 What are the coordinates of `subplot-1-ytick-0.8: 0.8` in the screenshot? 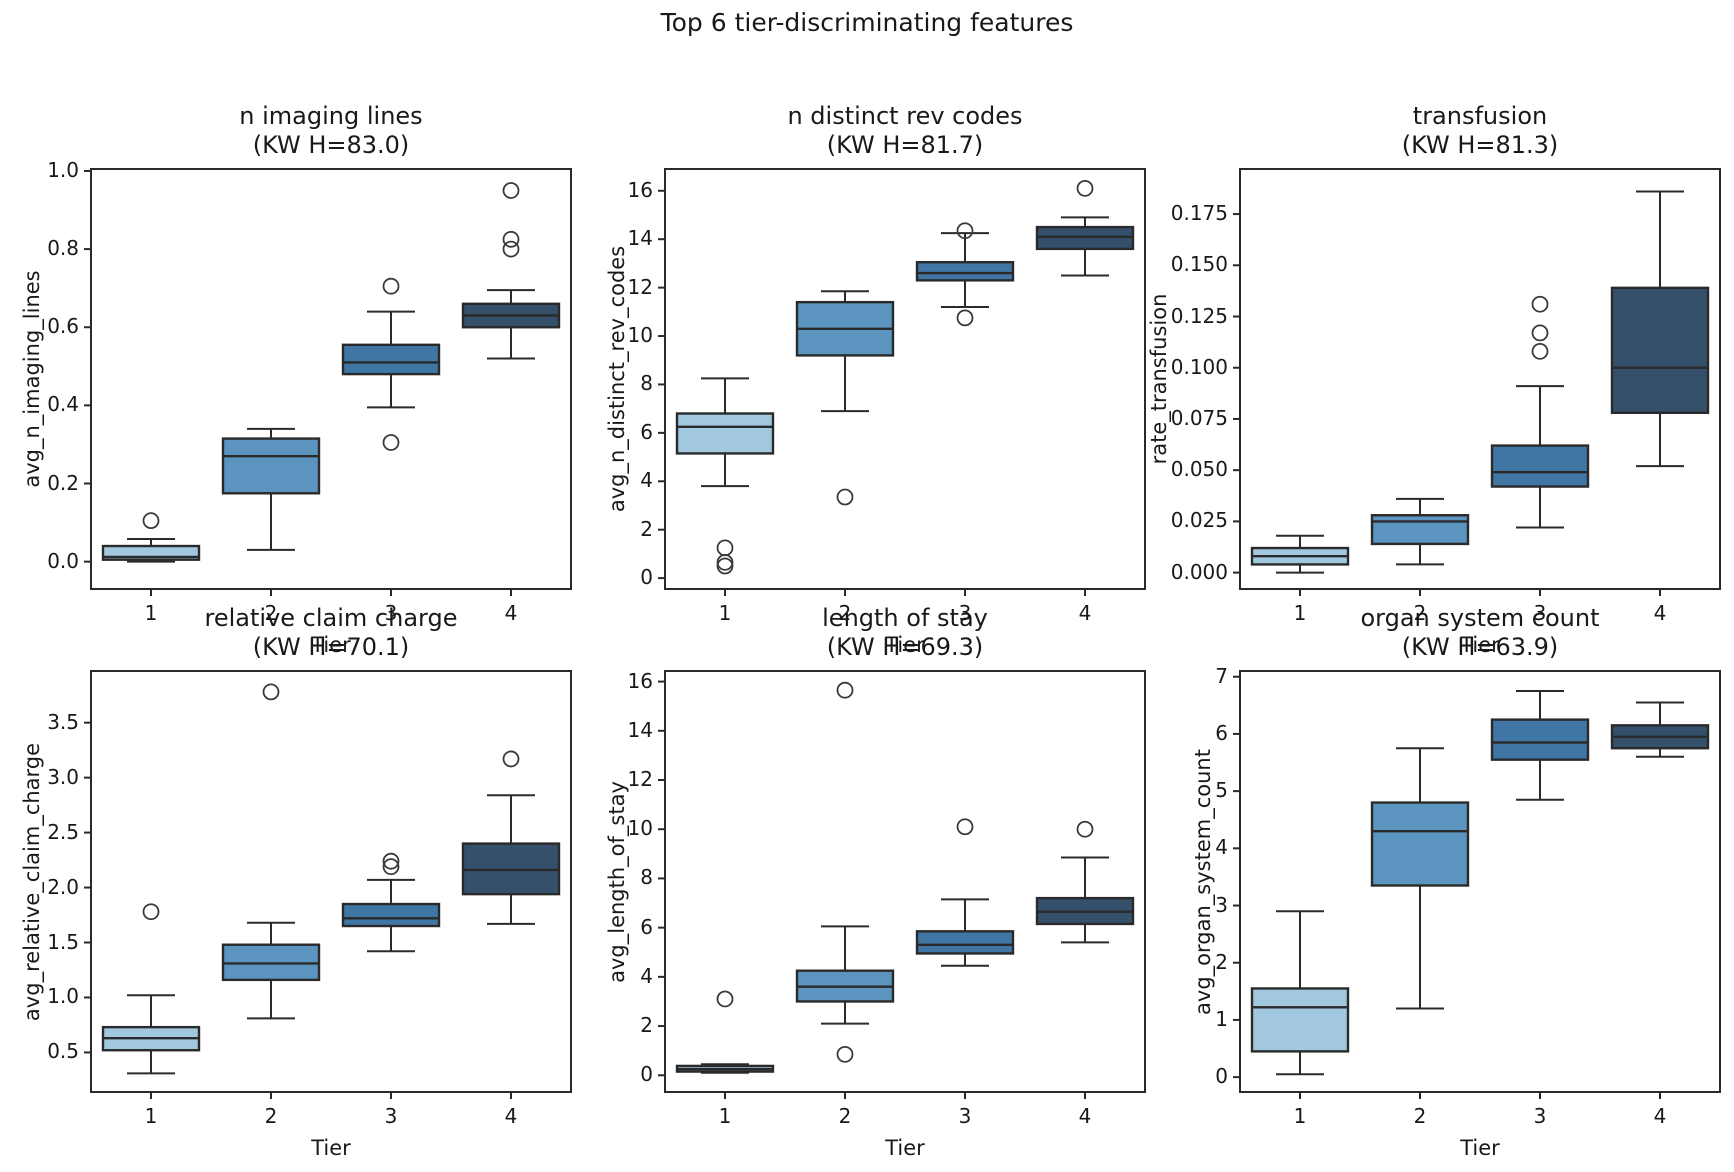 It's located at (63, 248).